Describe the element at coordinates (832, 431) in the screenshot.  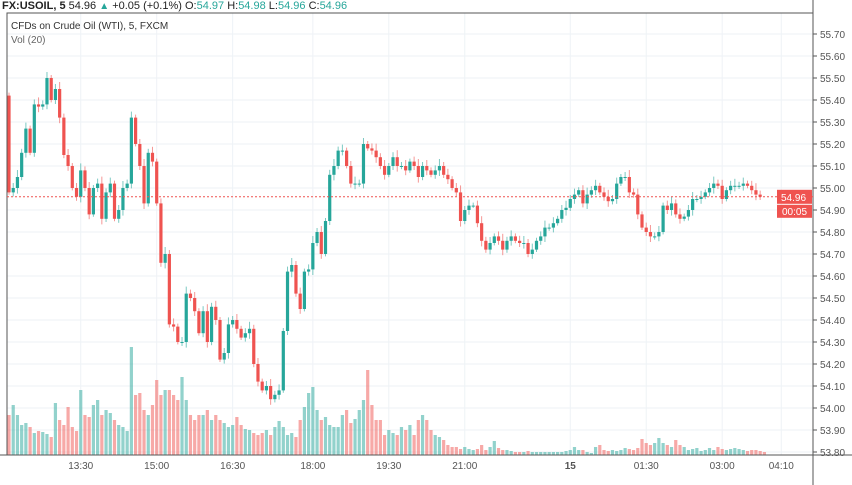
I see `y-tick-label: 53.90` at that location.